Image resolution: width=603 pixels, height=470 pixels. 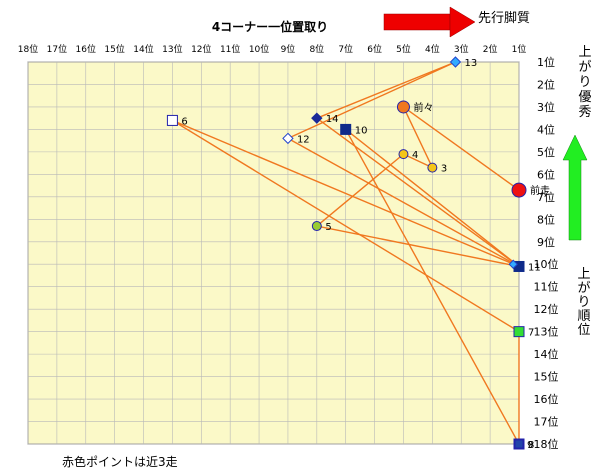 What do you see at coordinates (546, 354) in the screenshot?
I see `y-tick-label: 14位` at bounding box center [546, 354].